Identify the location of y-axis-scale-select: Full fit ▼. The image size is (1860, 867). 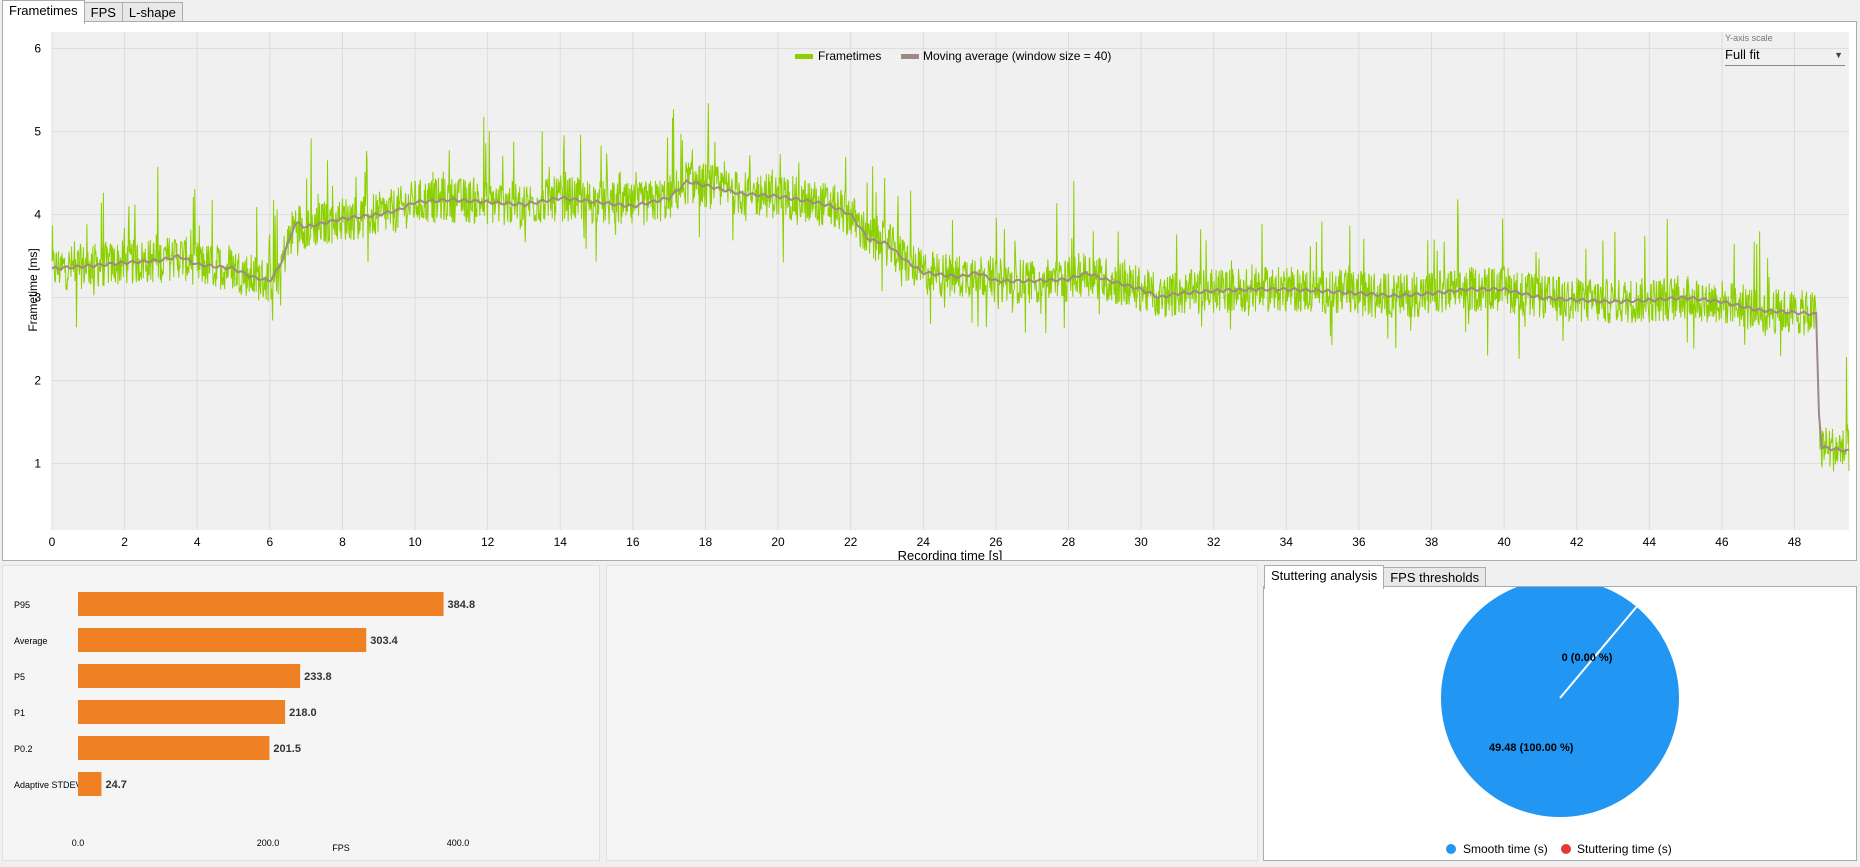
(1785, 55).